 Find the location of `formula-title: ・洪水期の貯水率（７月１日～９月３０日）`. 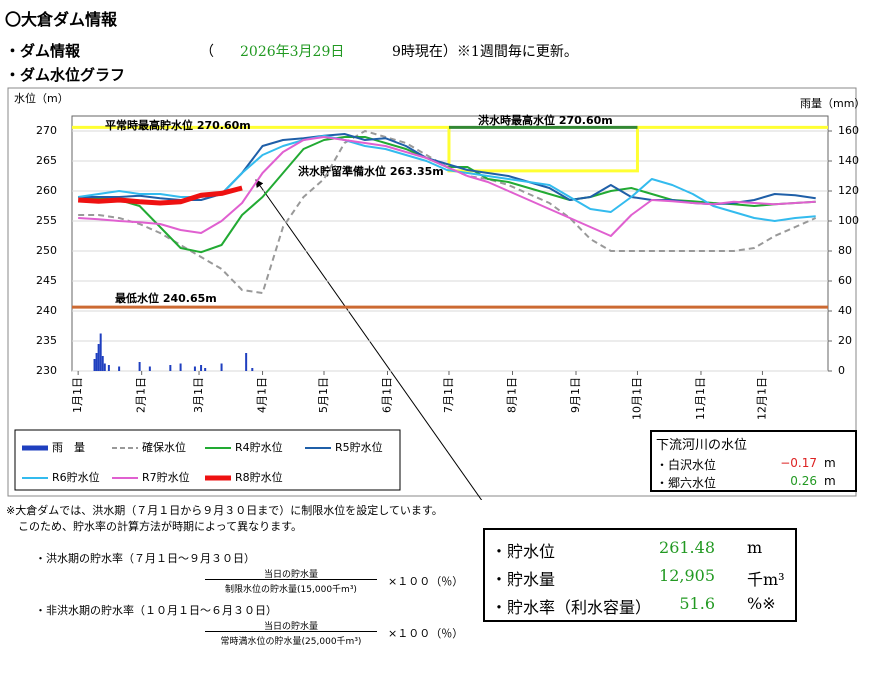

formula-title: ・洪水期の貯水率（７月１日～９月３０日） is located at coordinates (145, 558).